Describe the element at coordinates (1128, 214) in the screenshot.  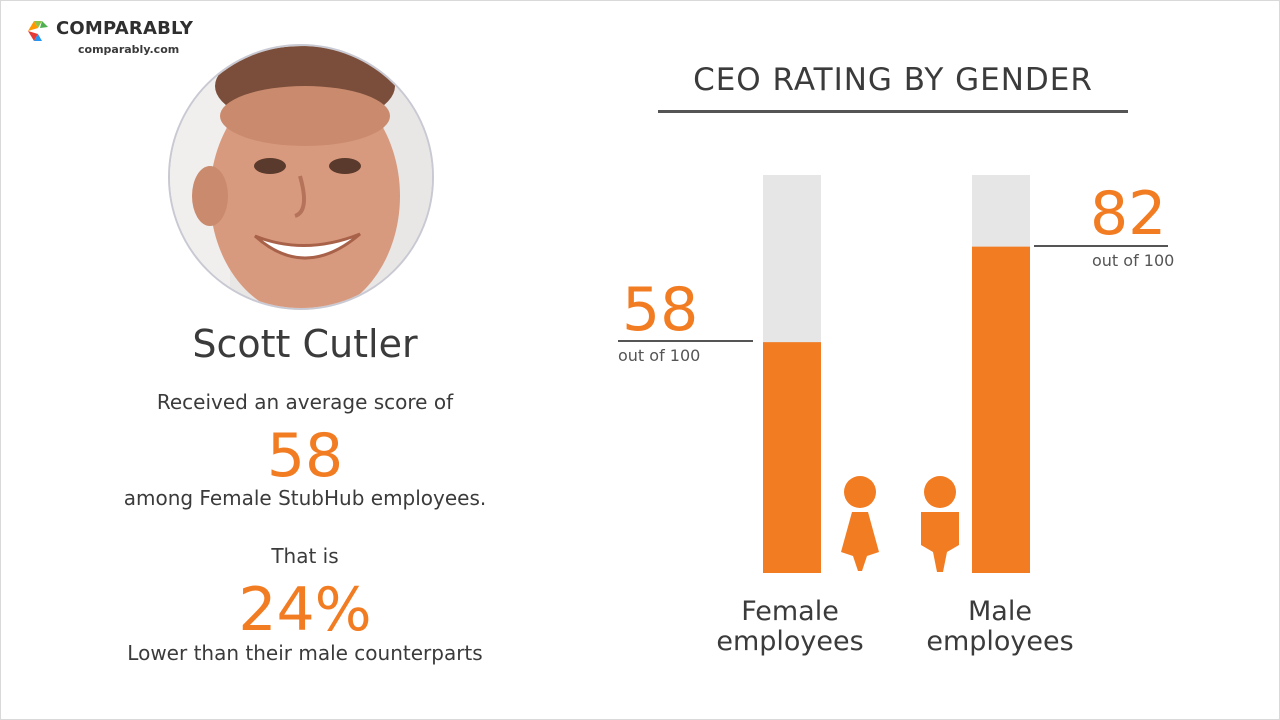
I see `male-value-label: 82` at that location.